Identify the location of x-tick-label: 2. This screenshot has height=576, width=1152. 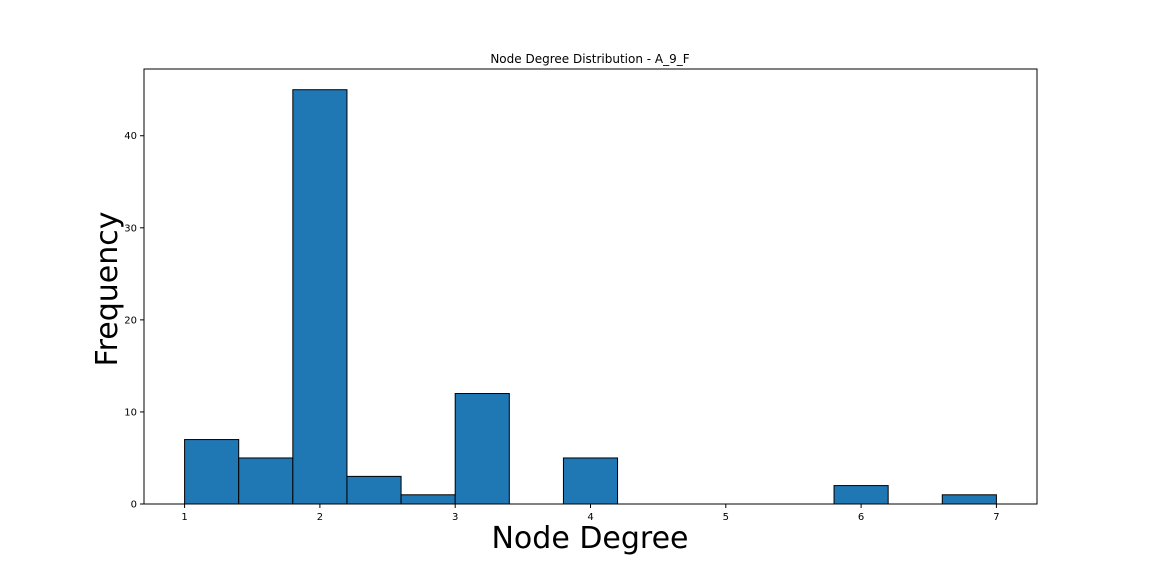
(320, 517).